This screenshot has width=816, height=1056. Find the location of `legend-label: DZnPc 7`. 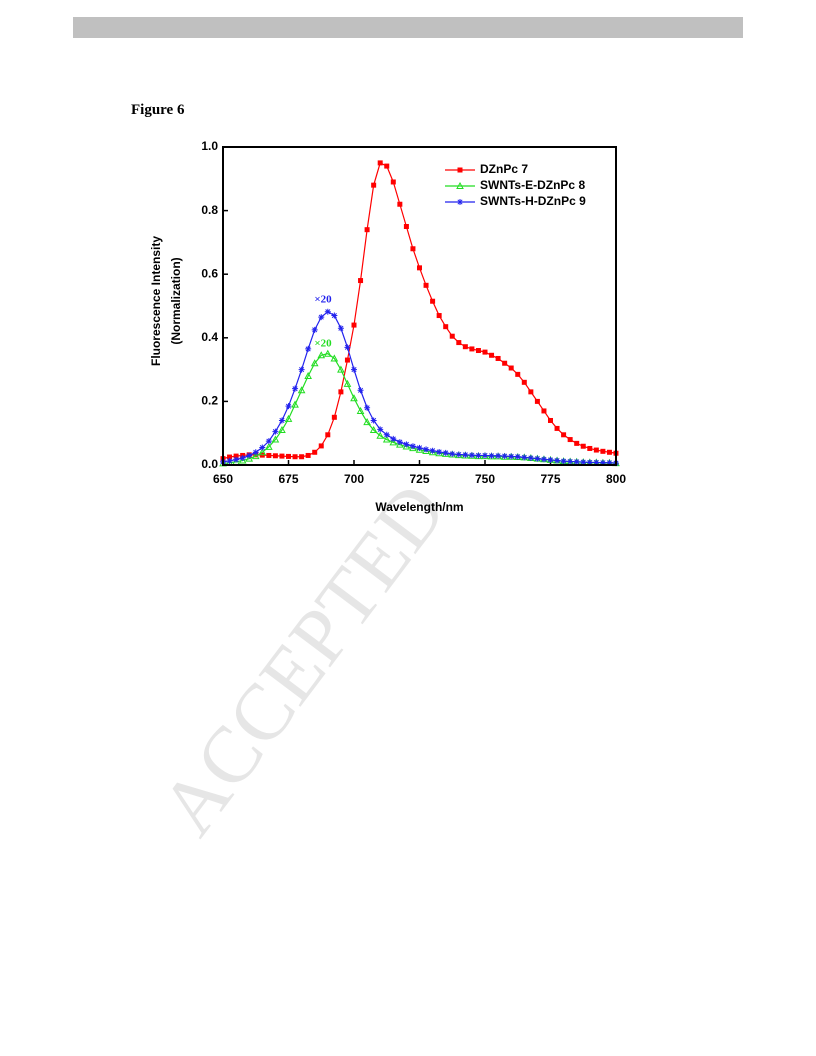

legend-label: DZnPc 7 is located at coordinates (504, 169).